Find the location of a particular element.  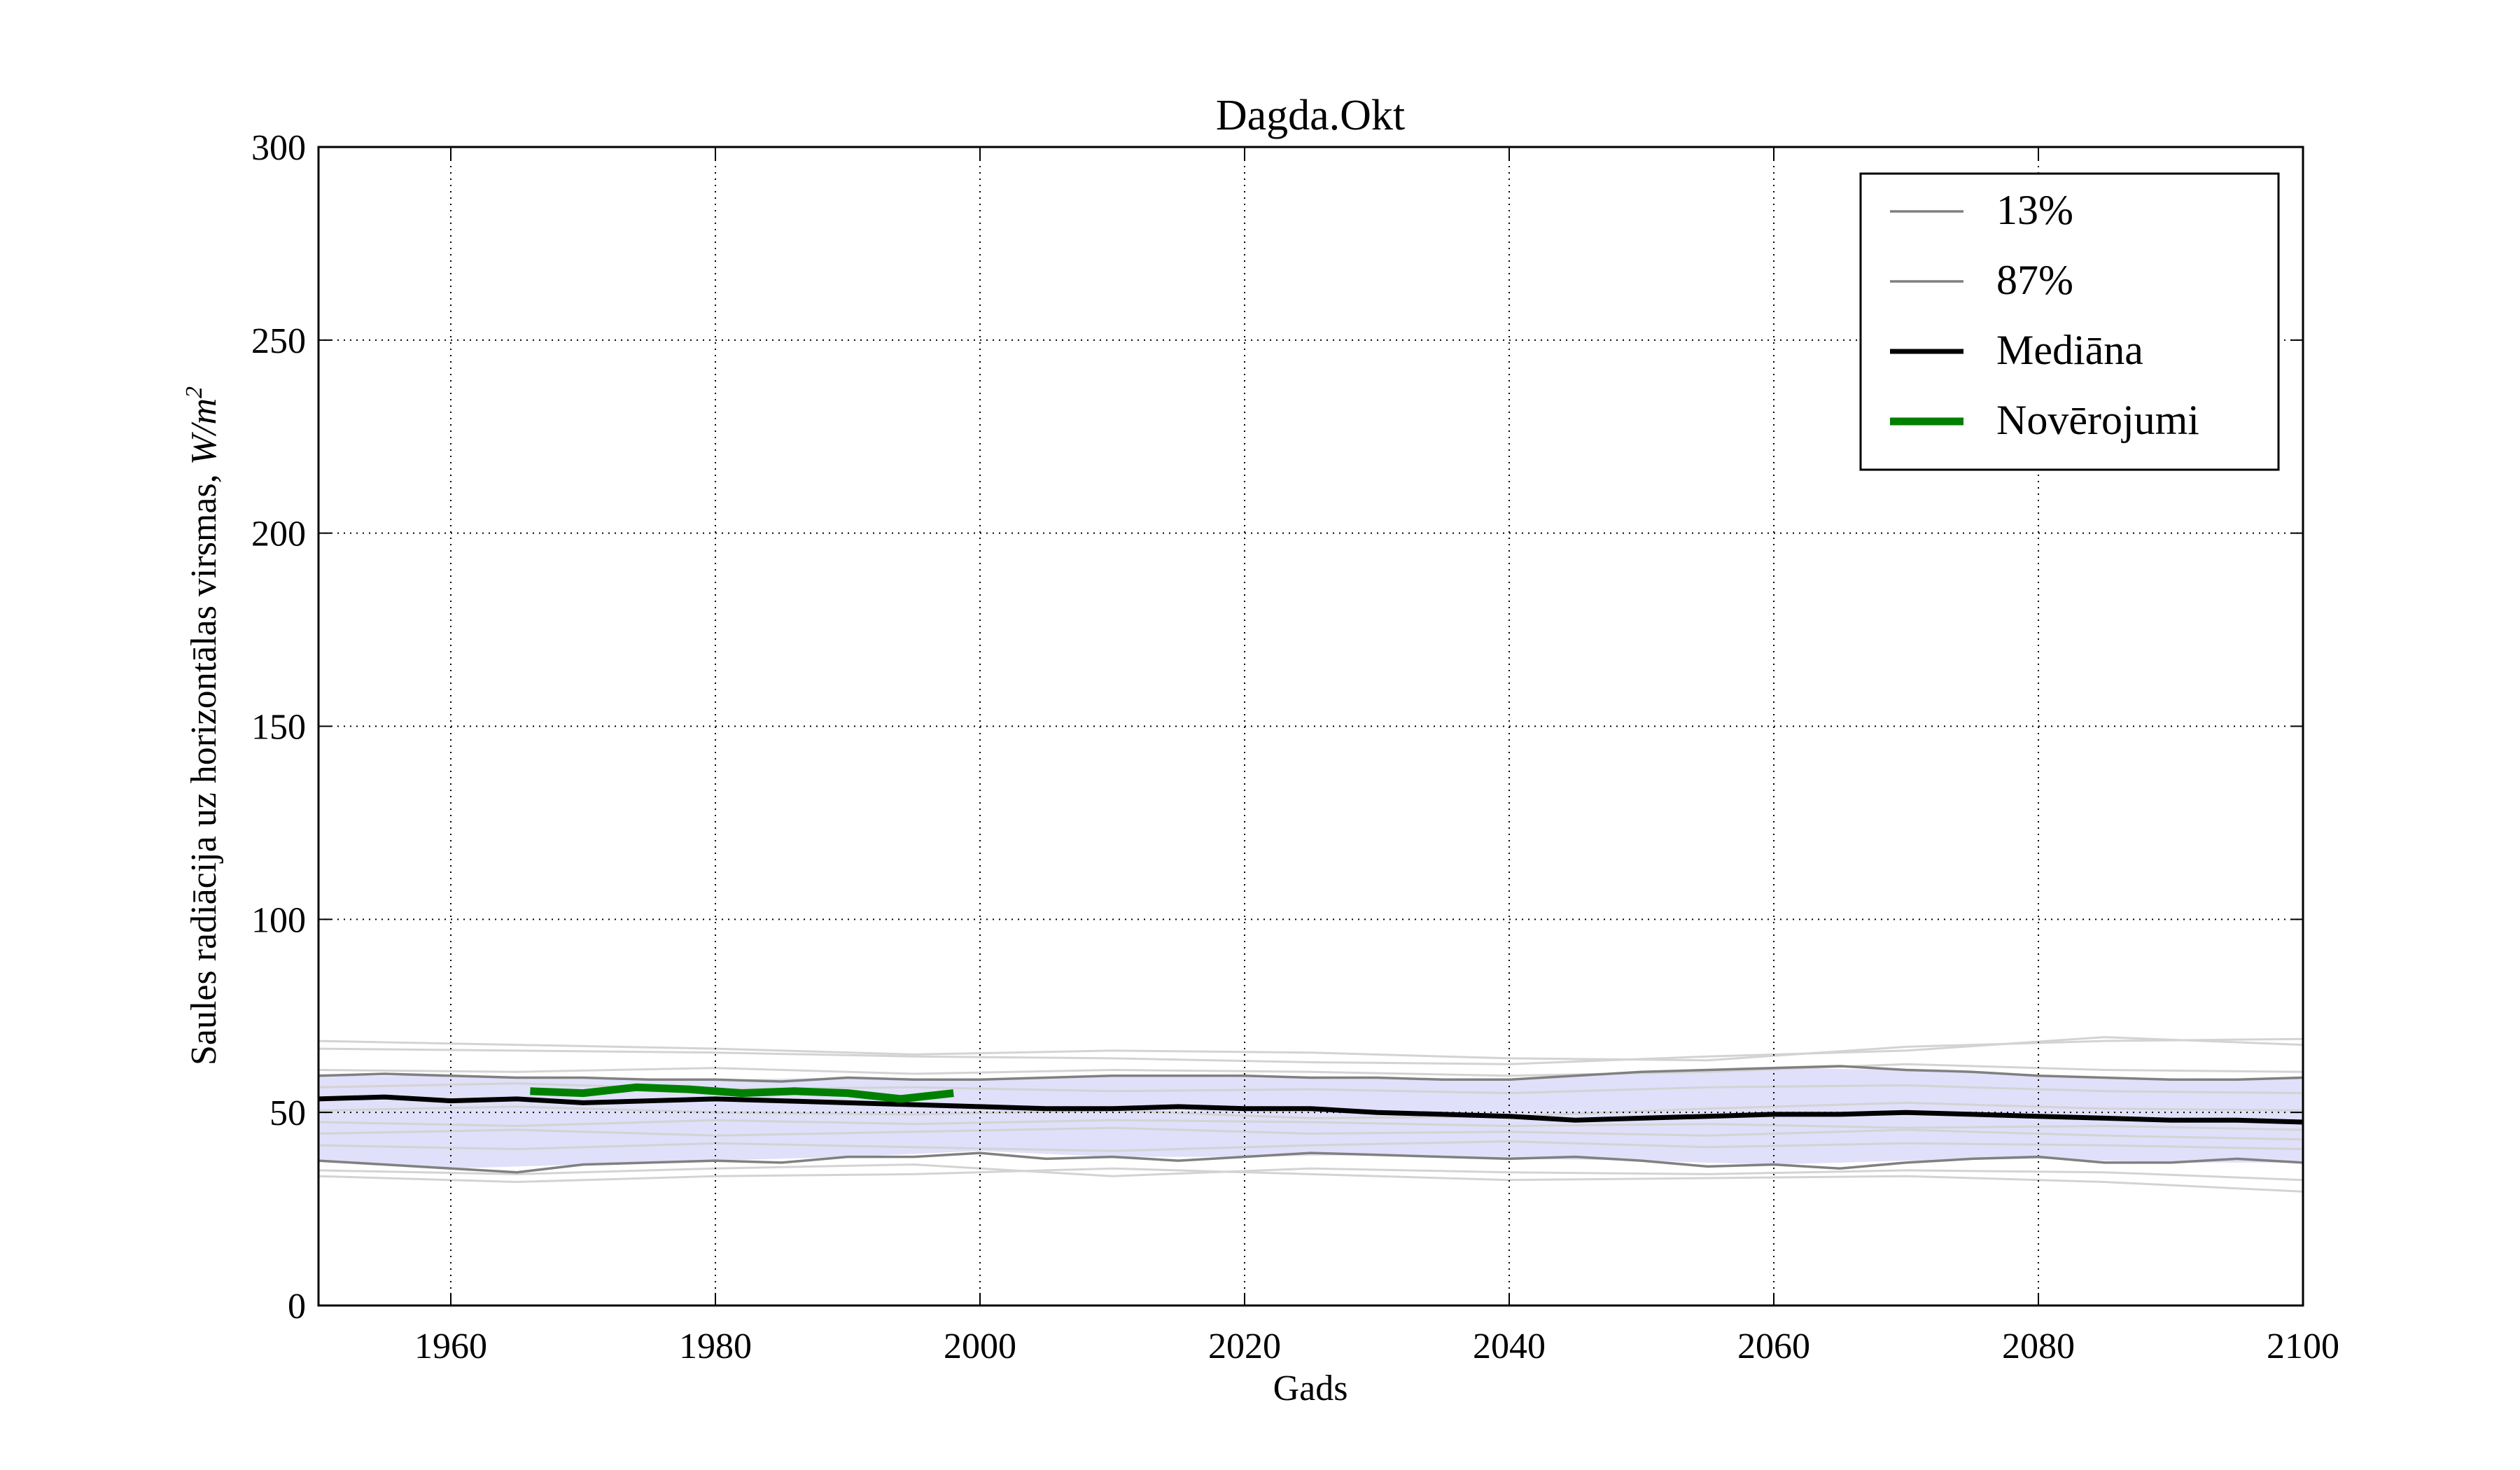

x-tick-label: 2100 is located at coordinates (2303, 1346).